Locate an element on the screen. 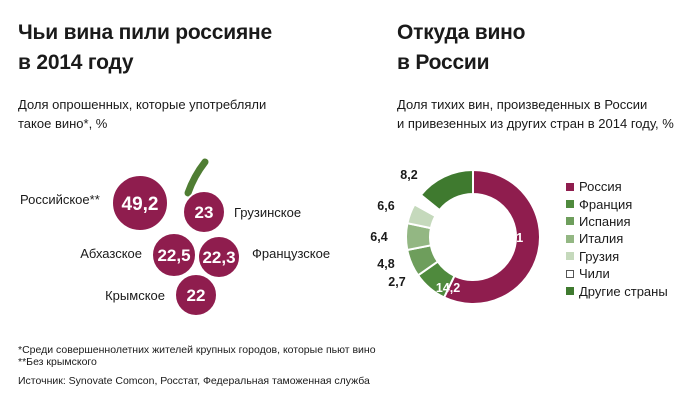 The image size is (700, 410). bubble-value-label: 22 is located at coordinates (196, 295).